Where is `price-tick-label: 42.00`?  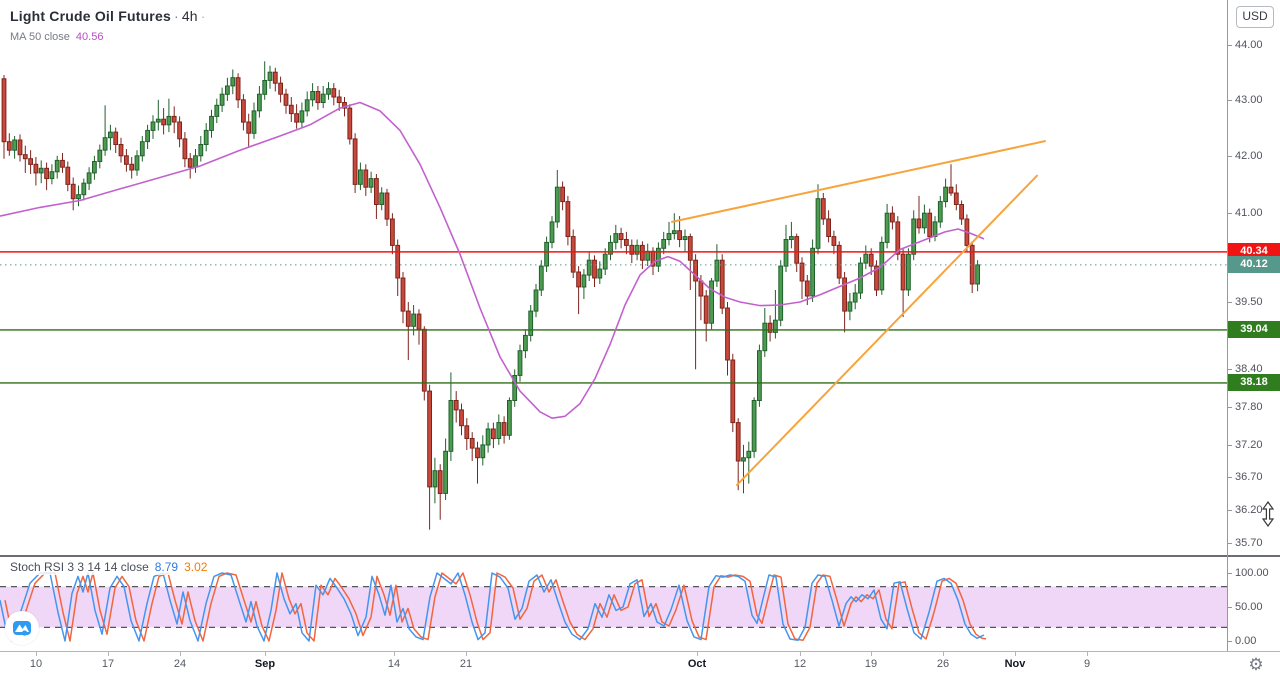 price-tick-label: 42.00 is located at coordinates (1249, 156).